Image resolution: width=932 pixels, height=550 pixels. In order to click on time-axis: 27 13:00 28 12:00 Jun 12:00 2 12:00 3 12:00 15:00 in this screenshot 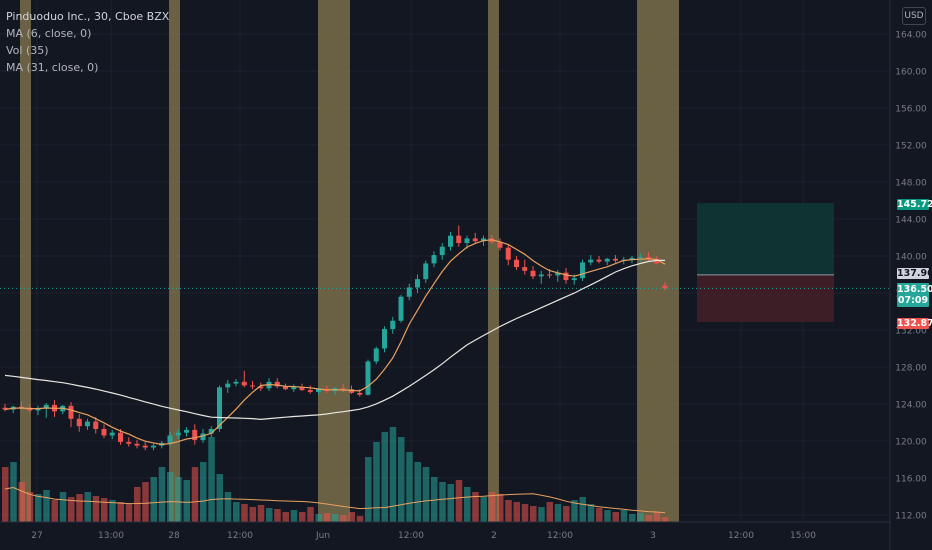, I will do `click(445, 531)`.